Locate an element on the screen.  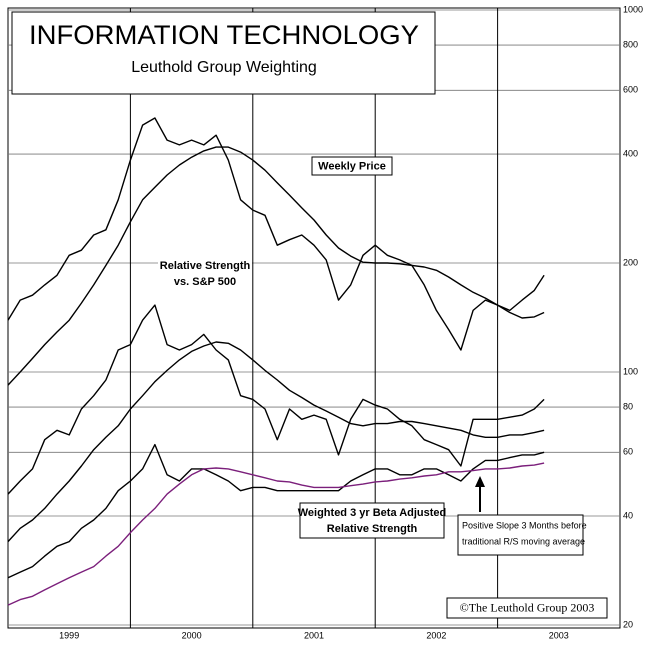
copyright-box is located at coordinates (527, 608).